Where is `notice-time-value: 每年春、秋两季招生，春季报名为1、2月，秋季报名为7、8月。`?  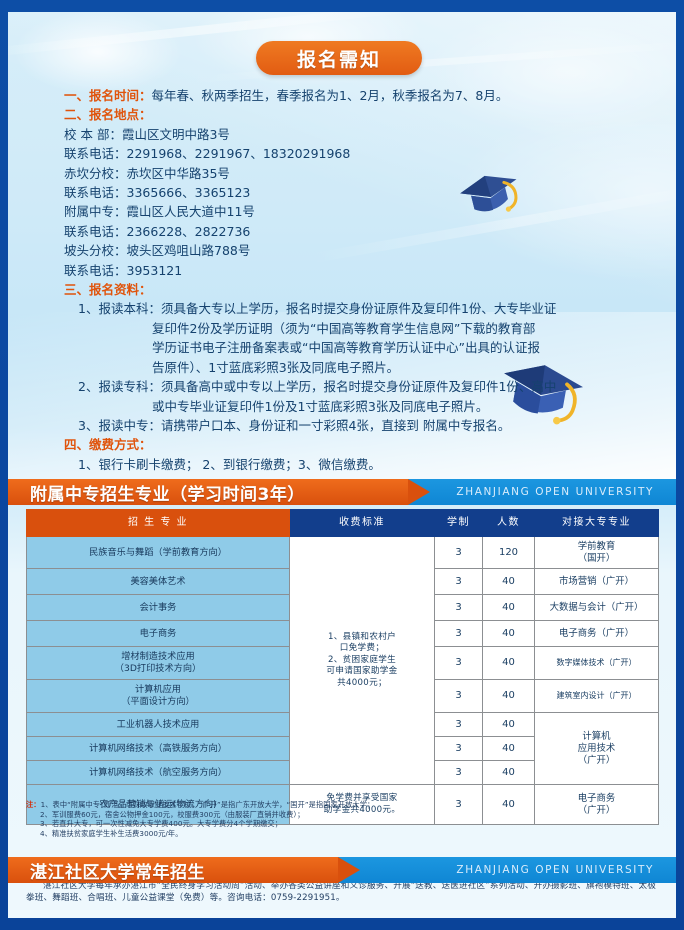 notice-time-value: 每年春、秋两季招生，春季报名为1、2月，秋季报名为7、8月。 is located at coordinates (330, 95).